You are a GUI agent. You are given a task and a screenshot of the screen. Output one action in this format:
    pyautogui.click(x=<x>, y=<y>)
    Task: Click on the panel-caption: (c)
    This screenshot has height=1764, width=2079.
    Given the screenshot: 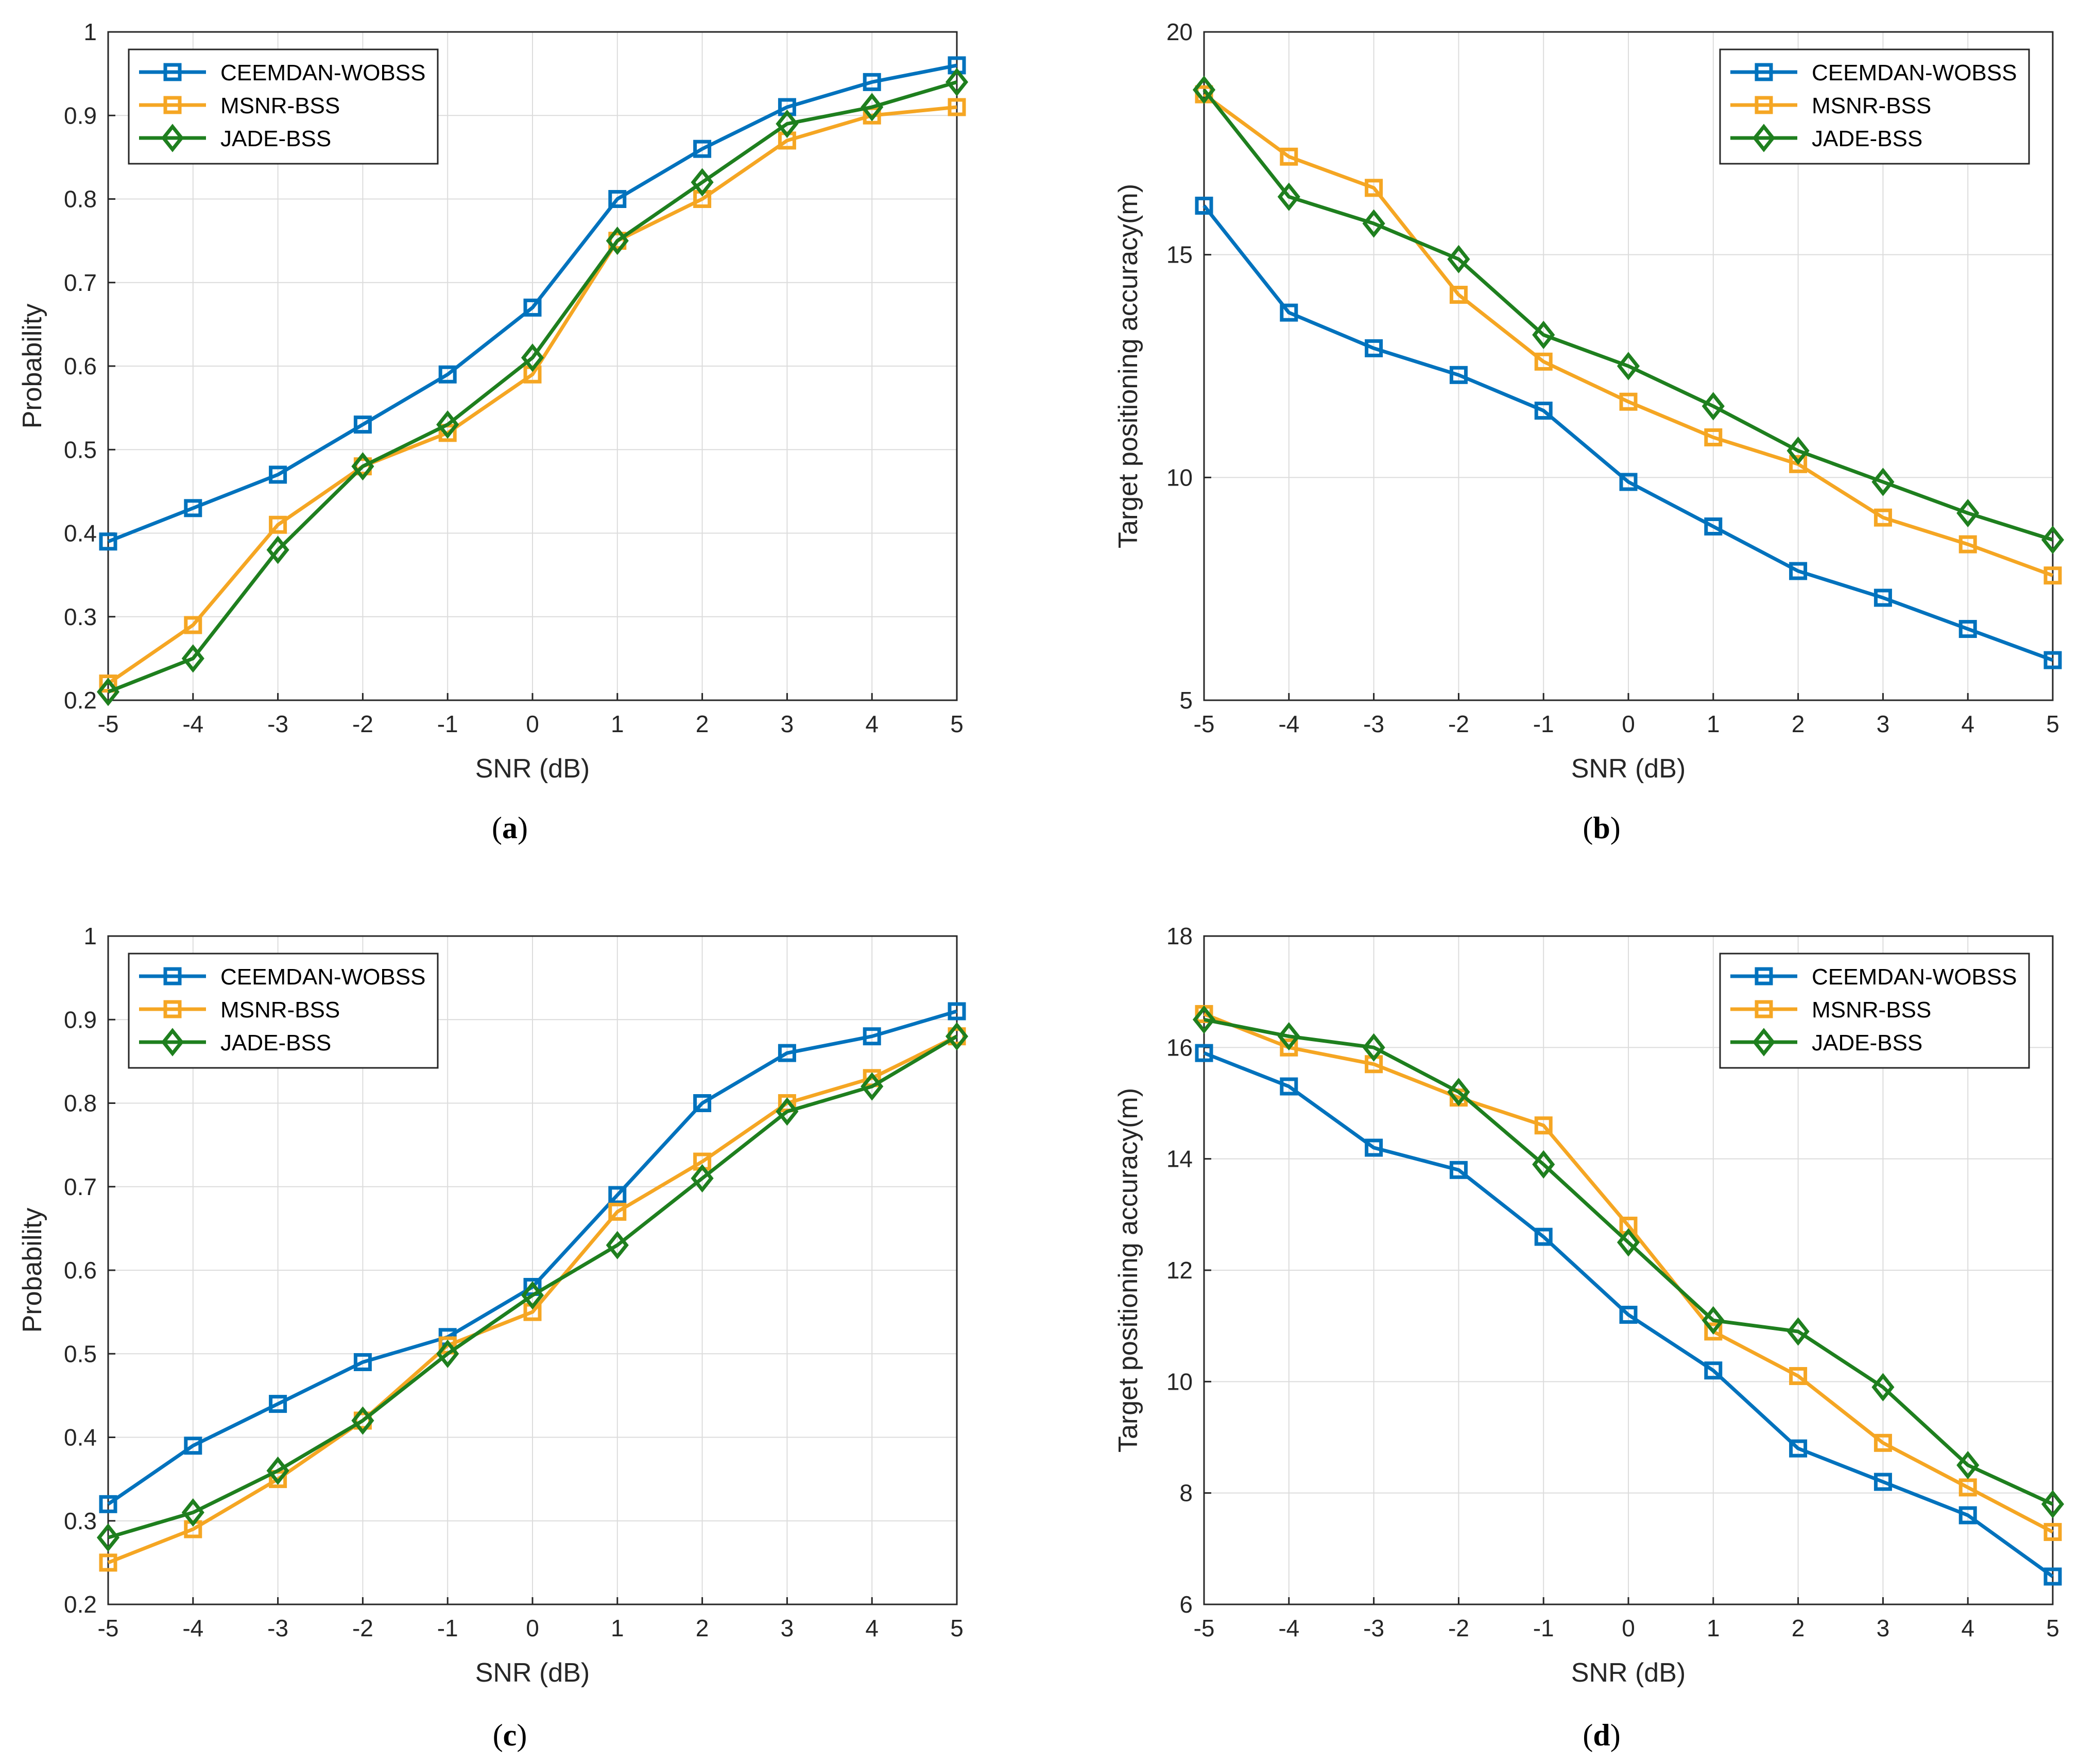 What is the action you would take?
    pyautogui.click(x=510, y=1735)
    